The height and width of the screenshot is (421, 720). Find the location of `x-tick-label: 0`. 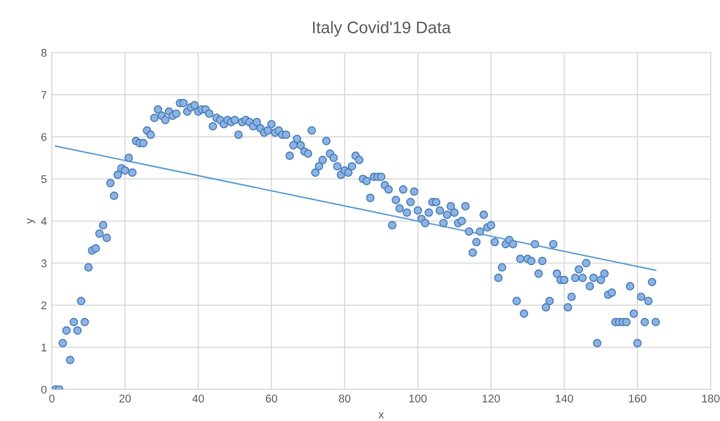

x-tick-label: 0 is located at coordinates (51, 398).